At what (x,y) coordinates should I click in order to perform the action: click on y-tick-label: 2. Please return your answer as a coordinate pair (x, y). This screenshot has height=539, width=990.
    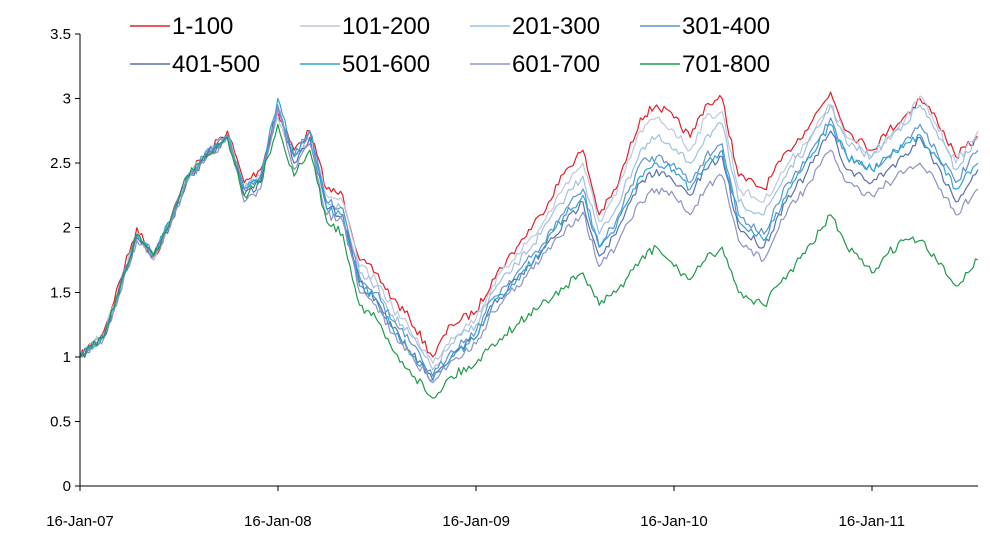
    Looking at the image, I should click on (67, 228).